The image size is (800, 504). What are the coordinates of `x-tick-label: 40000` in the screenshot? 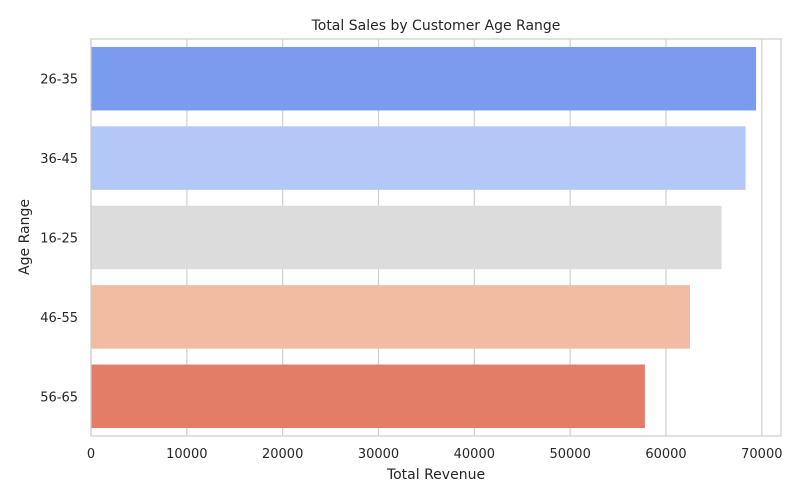 It's located at (474, 454).